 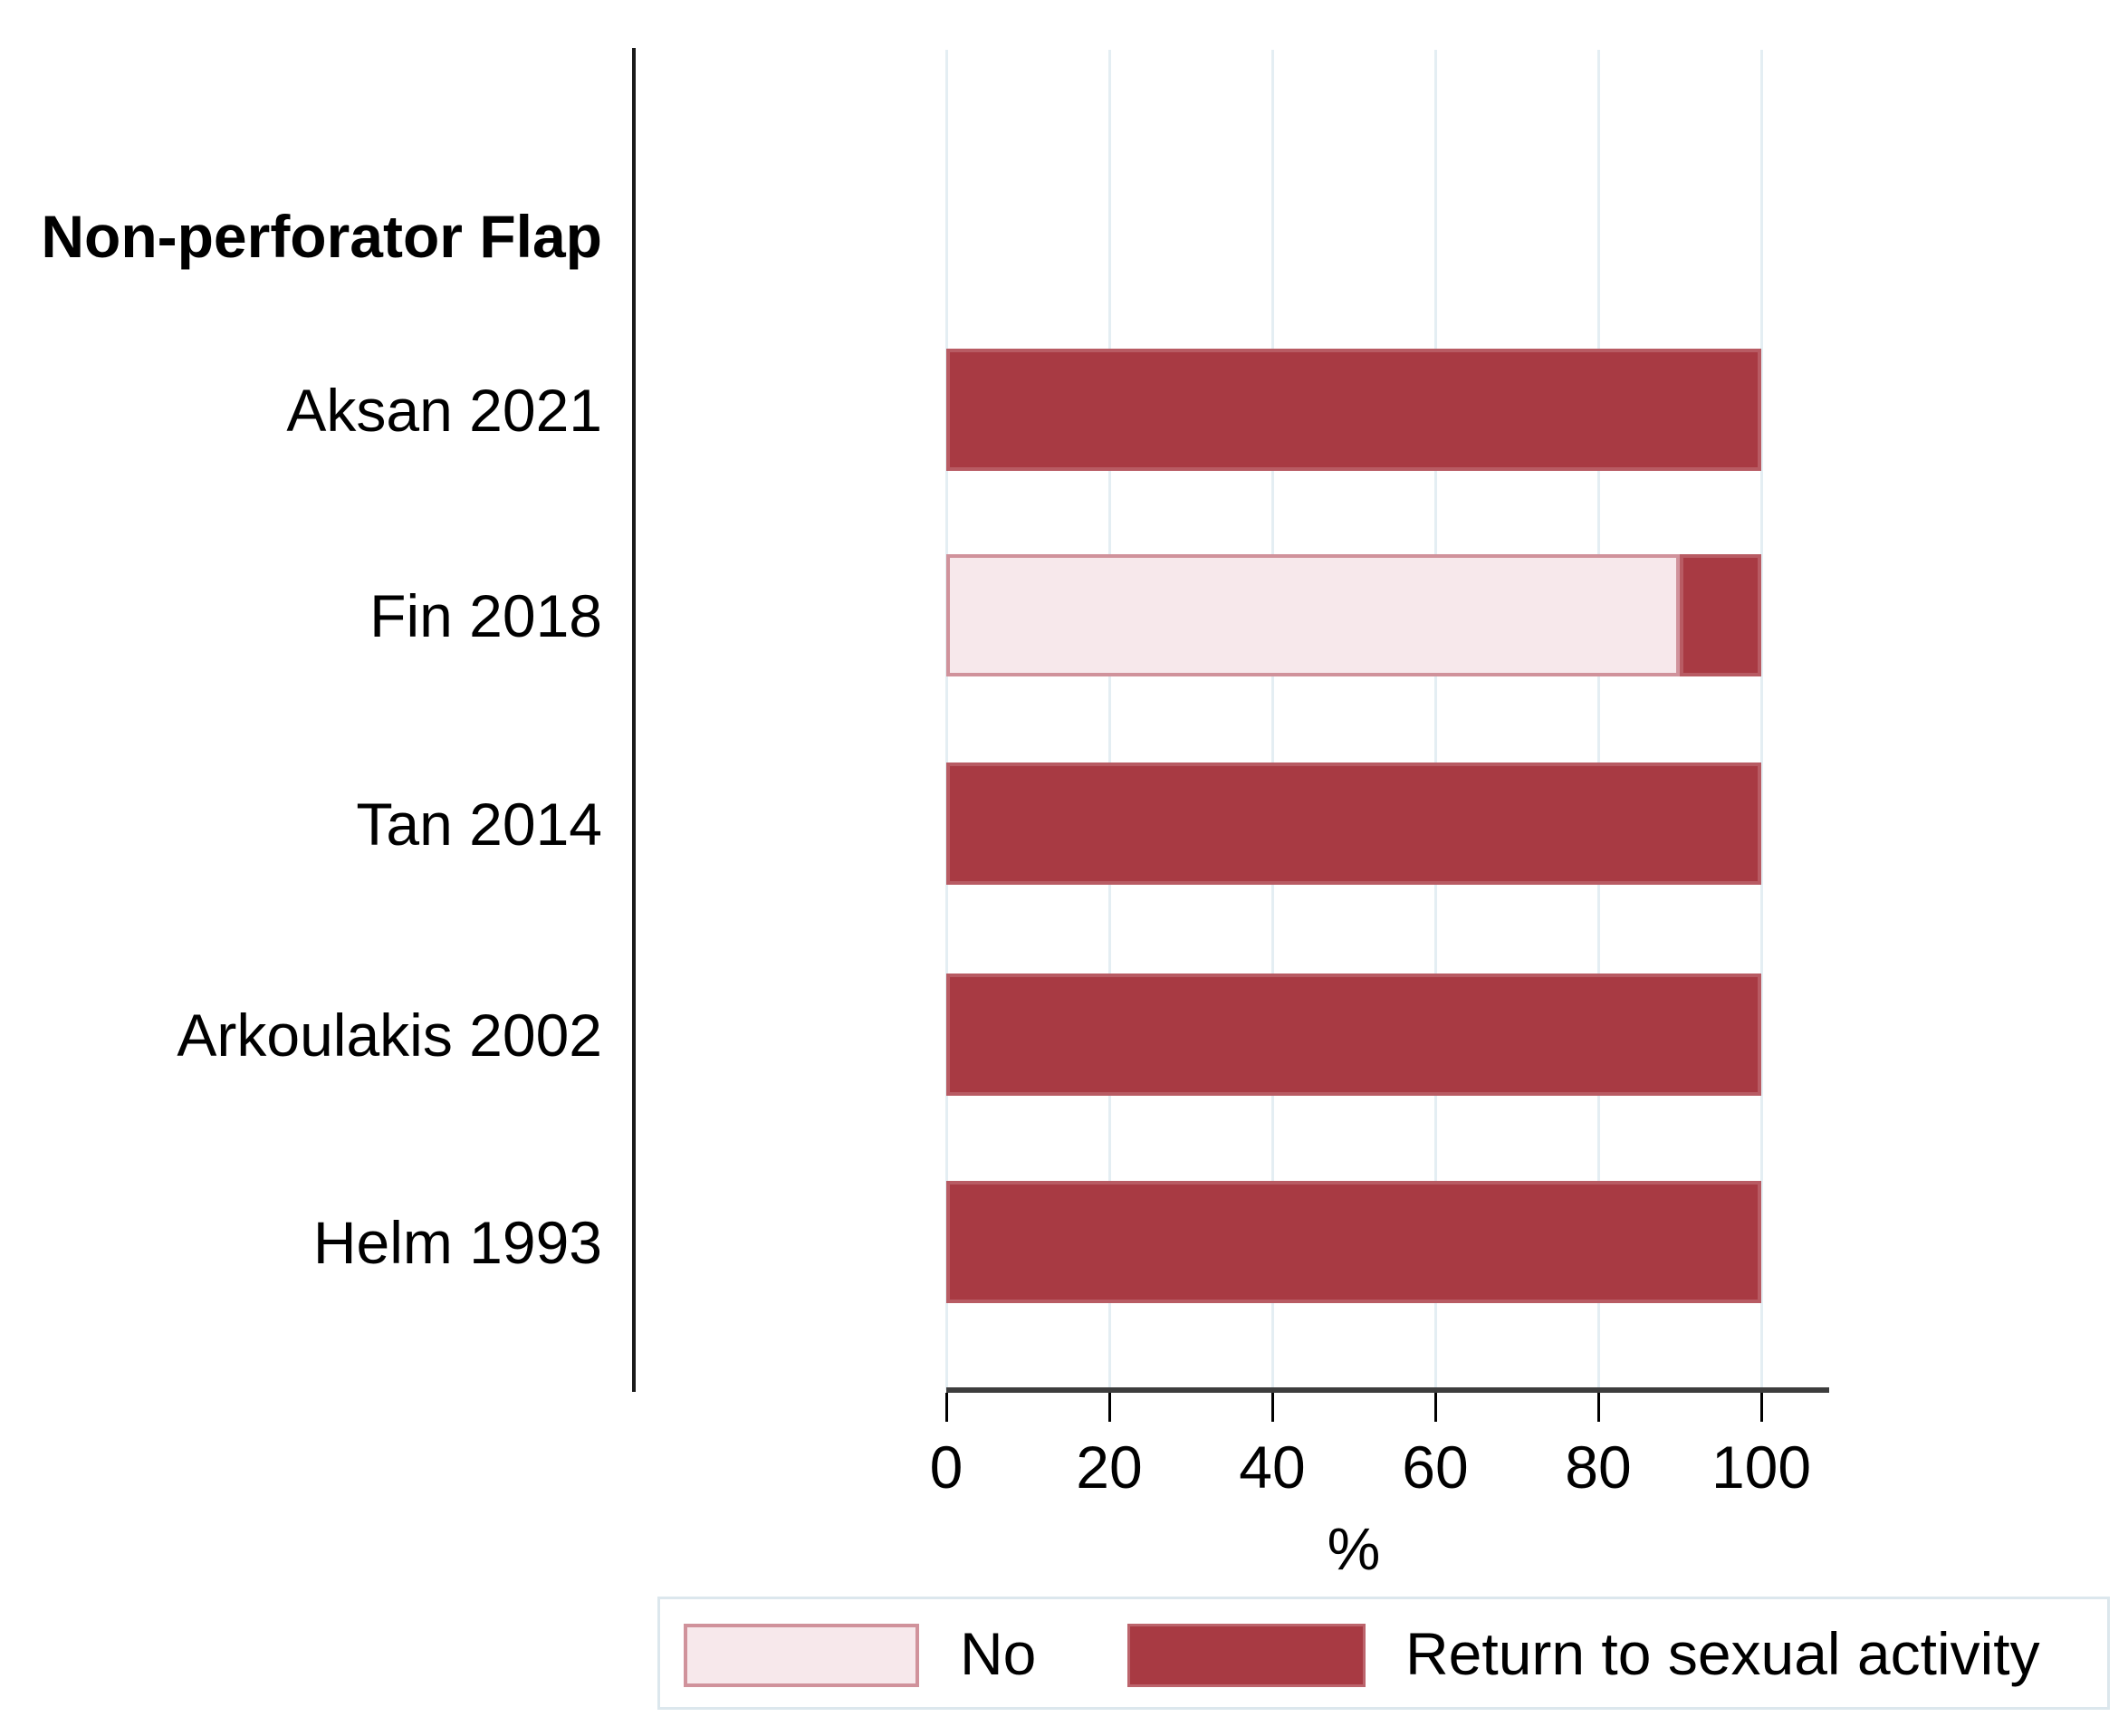 What do you see at coordinates (634, 720) in the screenshot?
I see `category-axis-line` at bounding box center [634, 720].